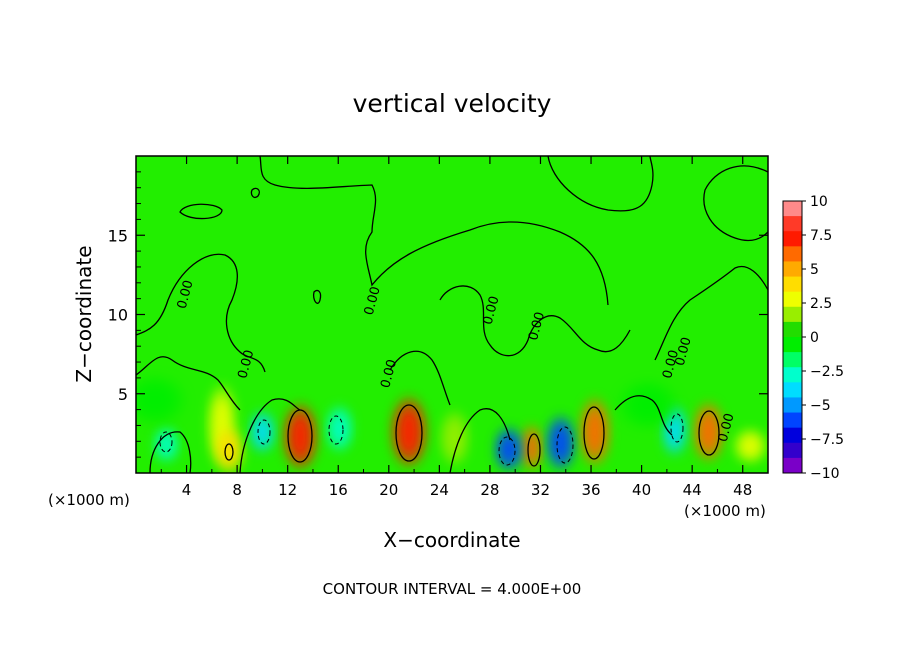  What do you see at coordinates (84, 313) in the screenshot?
I see `y-axis-label: Z−coordinate` at bounding box center [84, 313].